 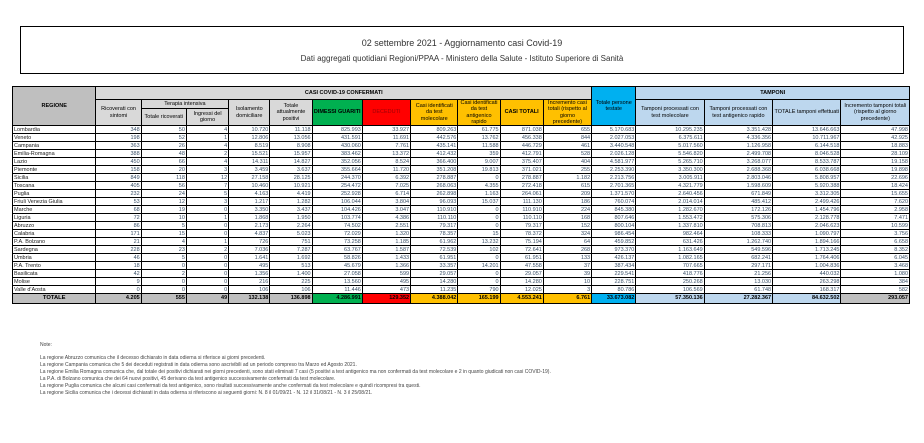 What do you see at coordinates (670, 299) in the screenshot?
I see `value-cell: 57.350.136` at bounding box center [670, 299].